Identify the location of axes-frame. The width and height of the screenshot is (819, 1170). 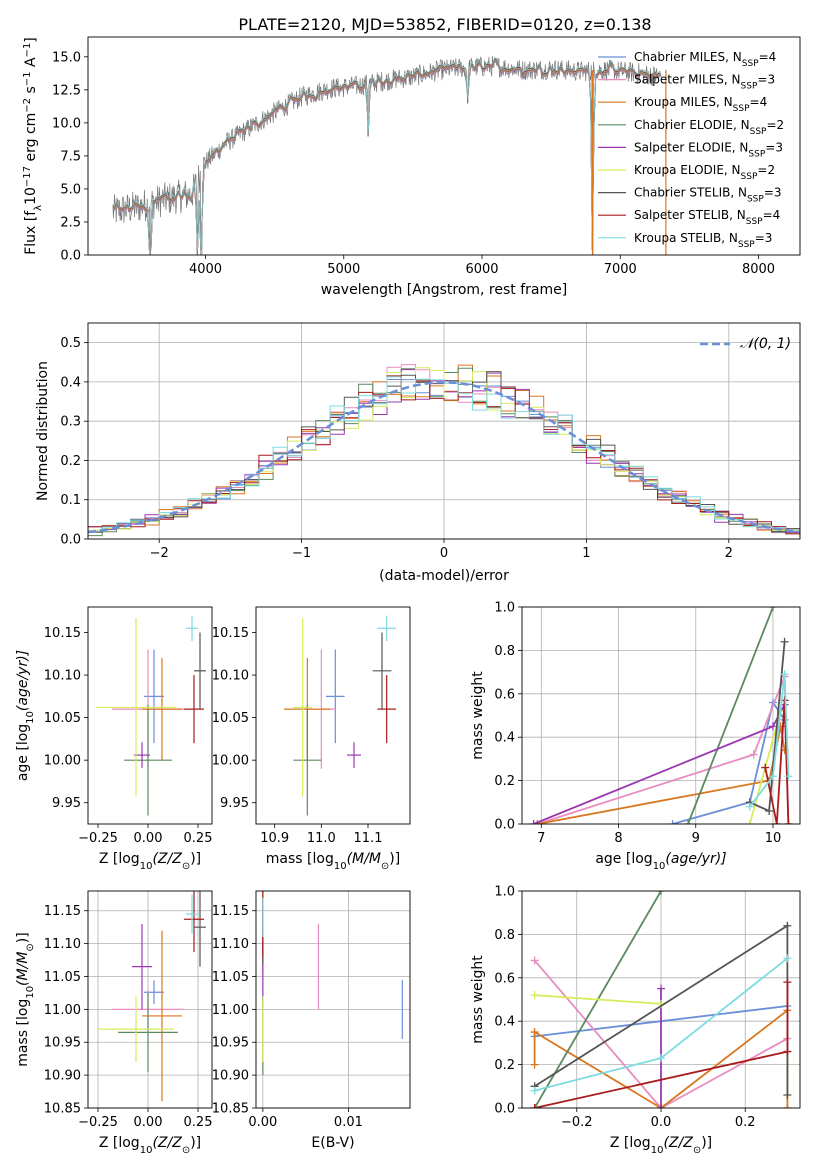
(333, 999).